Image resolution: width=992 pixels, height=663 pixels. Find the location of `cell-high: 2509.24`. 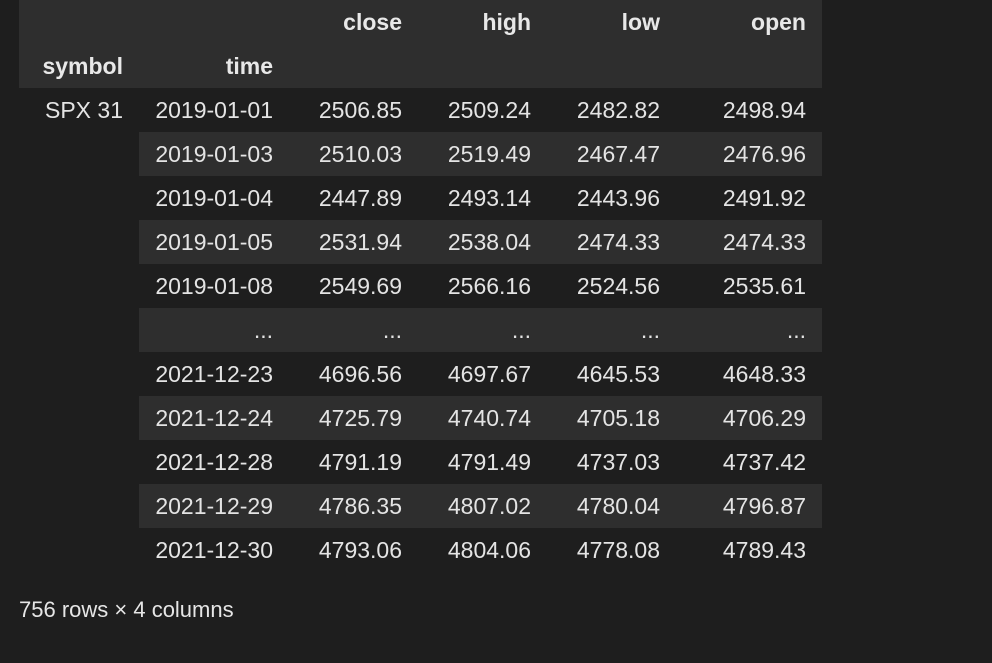

cell-high: 2509.24 is located at coordinates (489, 109).